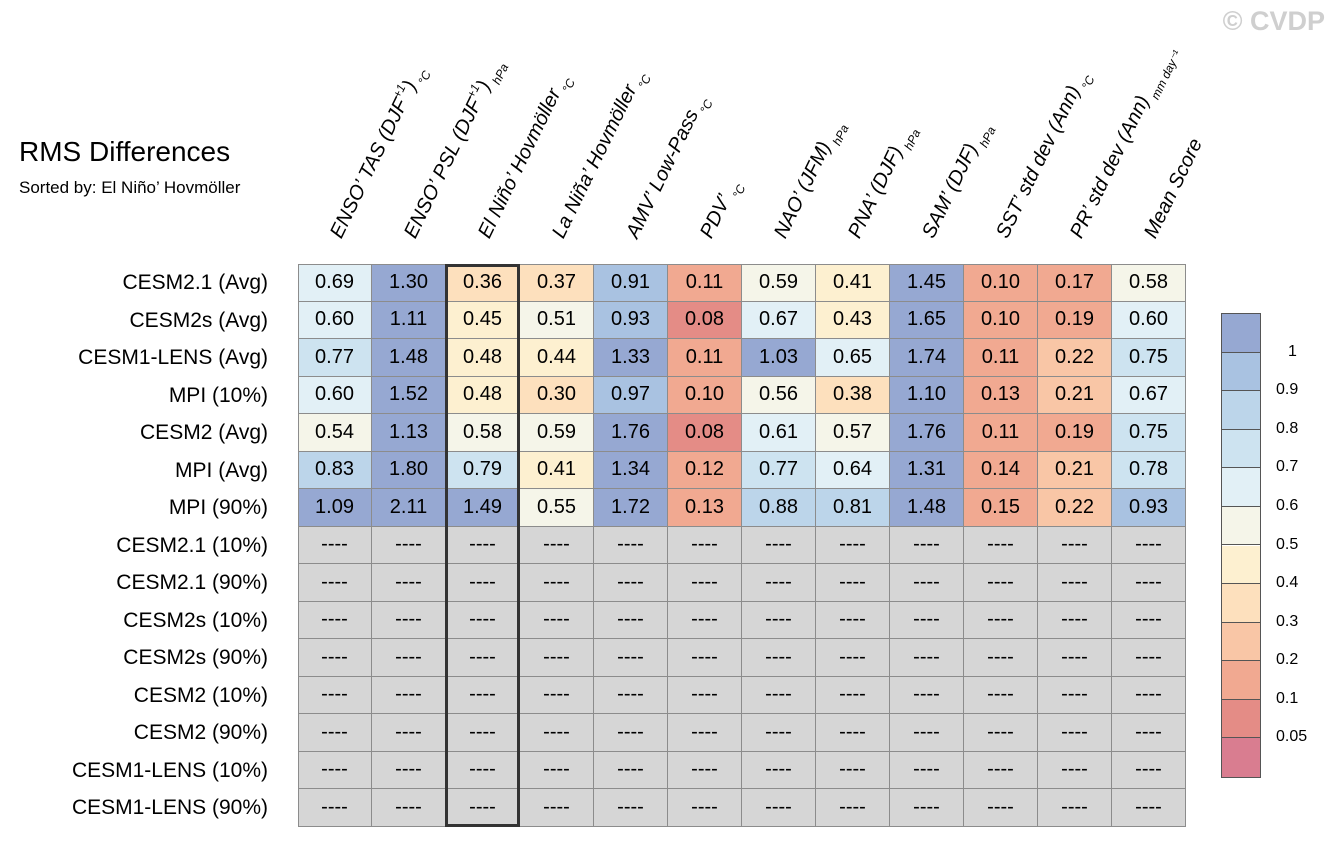  I want to click on heatmap-cell: 0.19, so click(1075, 433).